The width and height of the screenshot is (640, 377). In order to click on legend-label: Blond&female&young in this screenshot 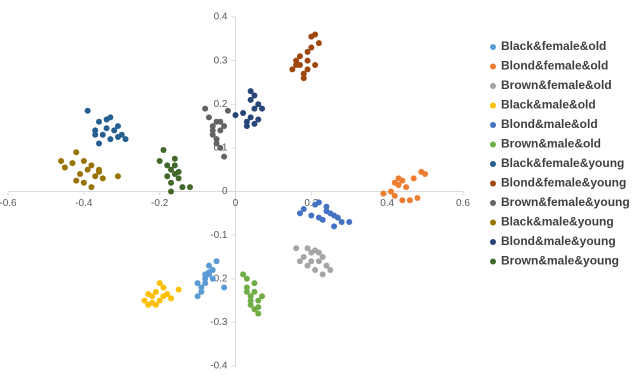, I will do `click(563, 183)`.